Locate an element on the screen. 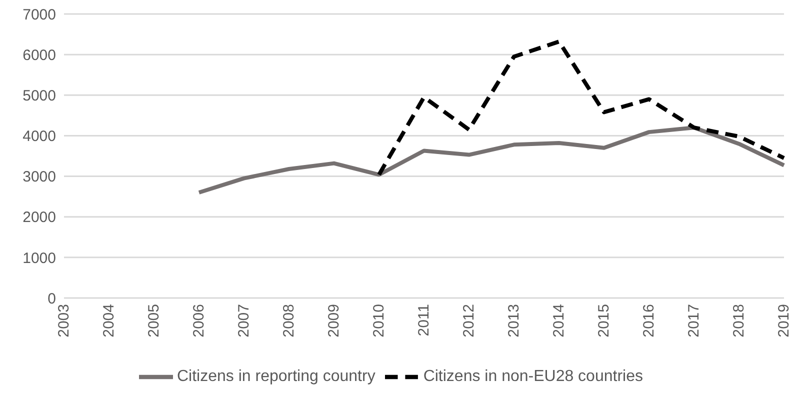 This screenshot has width=812, height=402. x-tick-label: 2016 is located at coordinates (649, 321).